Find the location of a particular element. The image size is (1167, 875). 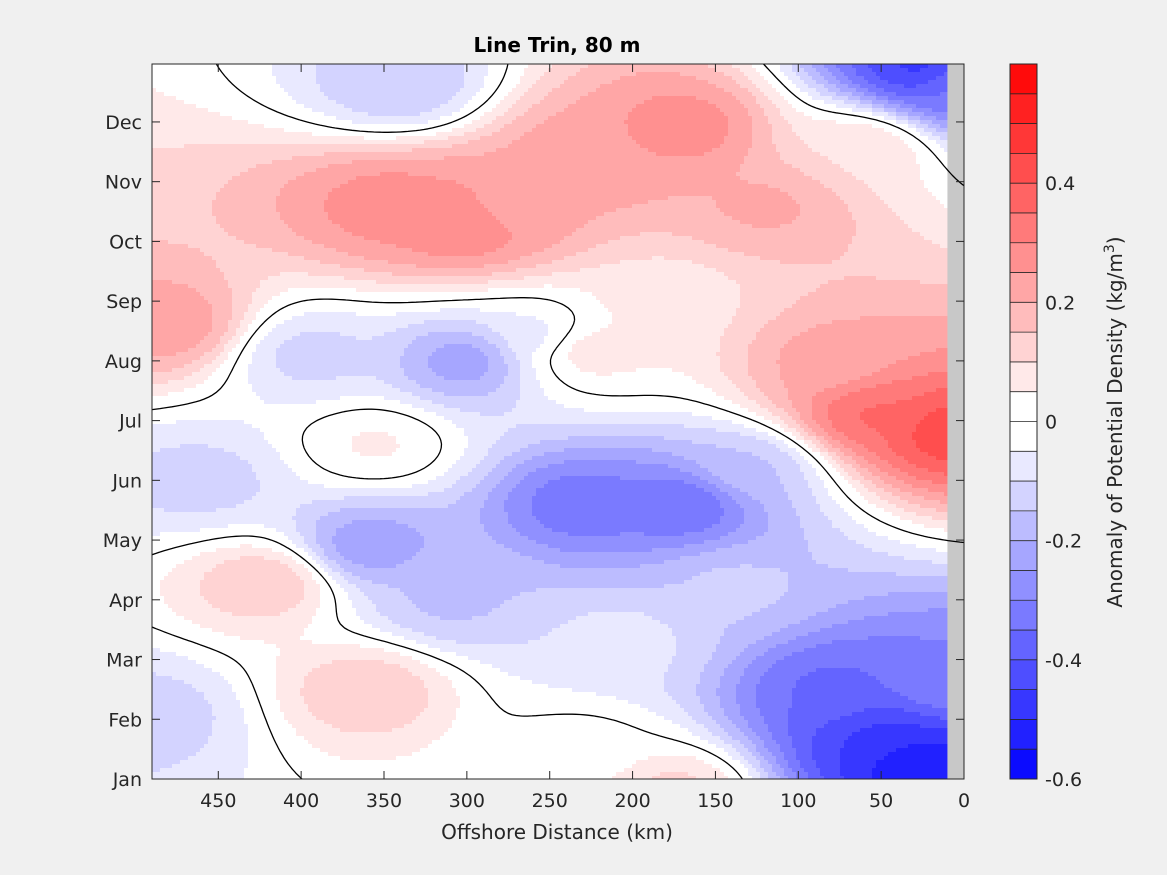

colorbar-swatch is located at coordinates (1023, 704).